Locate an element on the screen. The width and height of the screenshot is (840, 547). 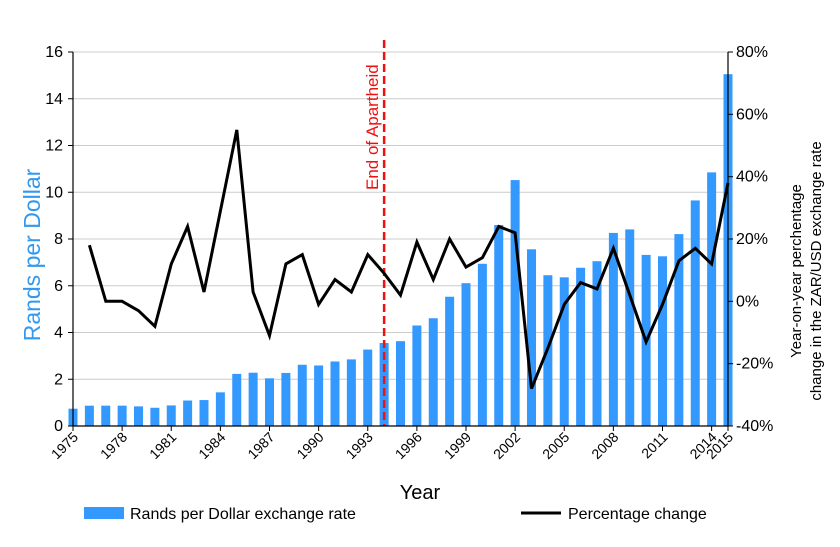
legend-label-line: Percentage change is located at coordinates (637, 514).